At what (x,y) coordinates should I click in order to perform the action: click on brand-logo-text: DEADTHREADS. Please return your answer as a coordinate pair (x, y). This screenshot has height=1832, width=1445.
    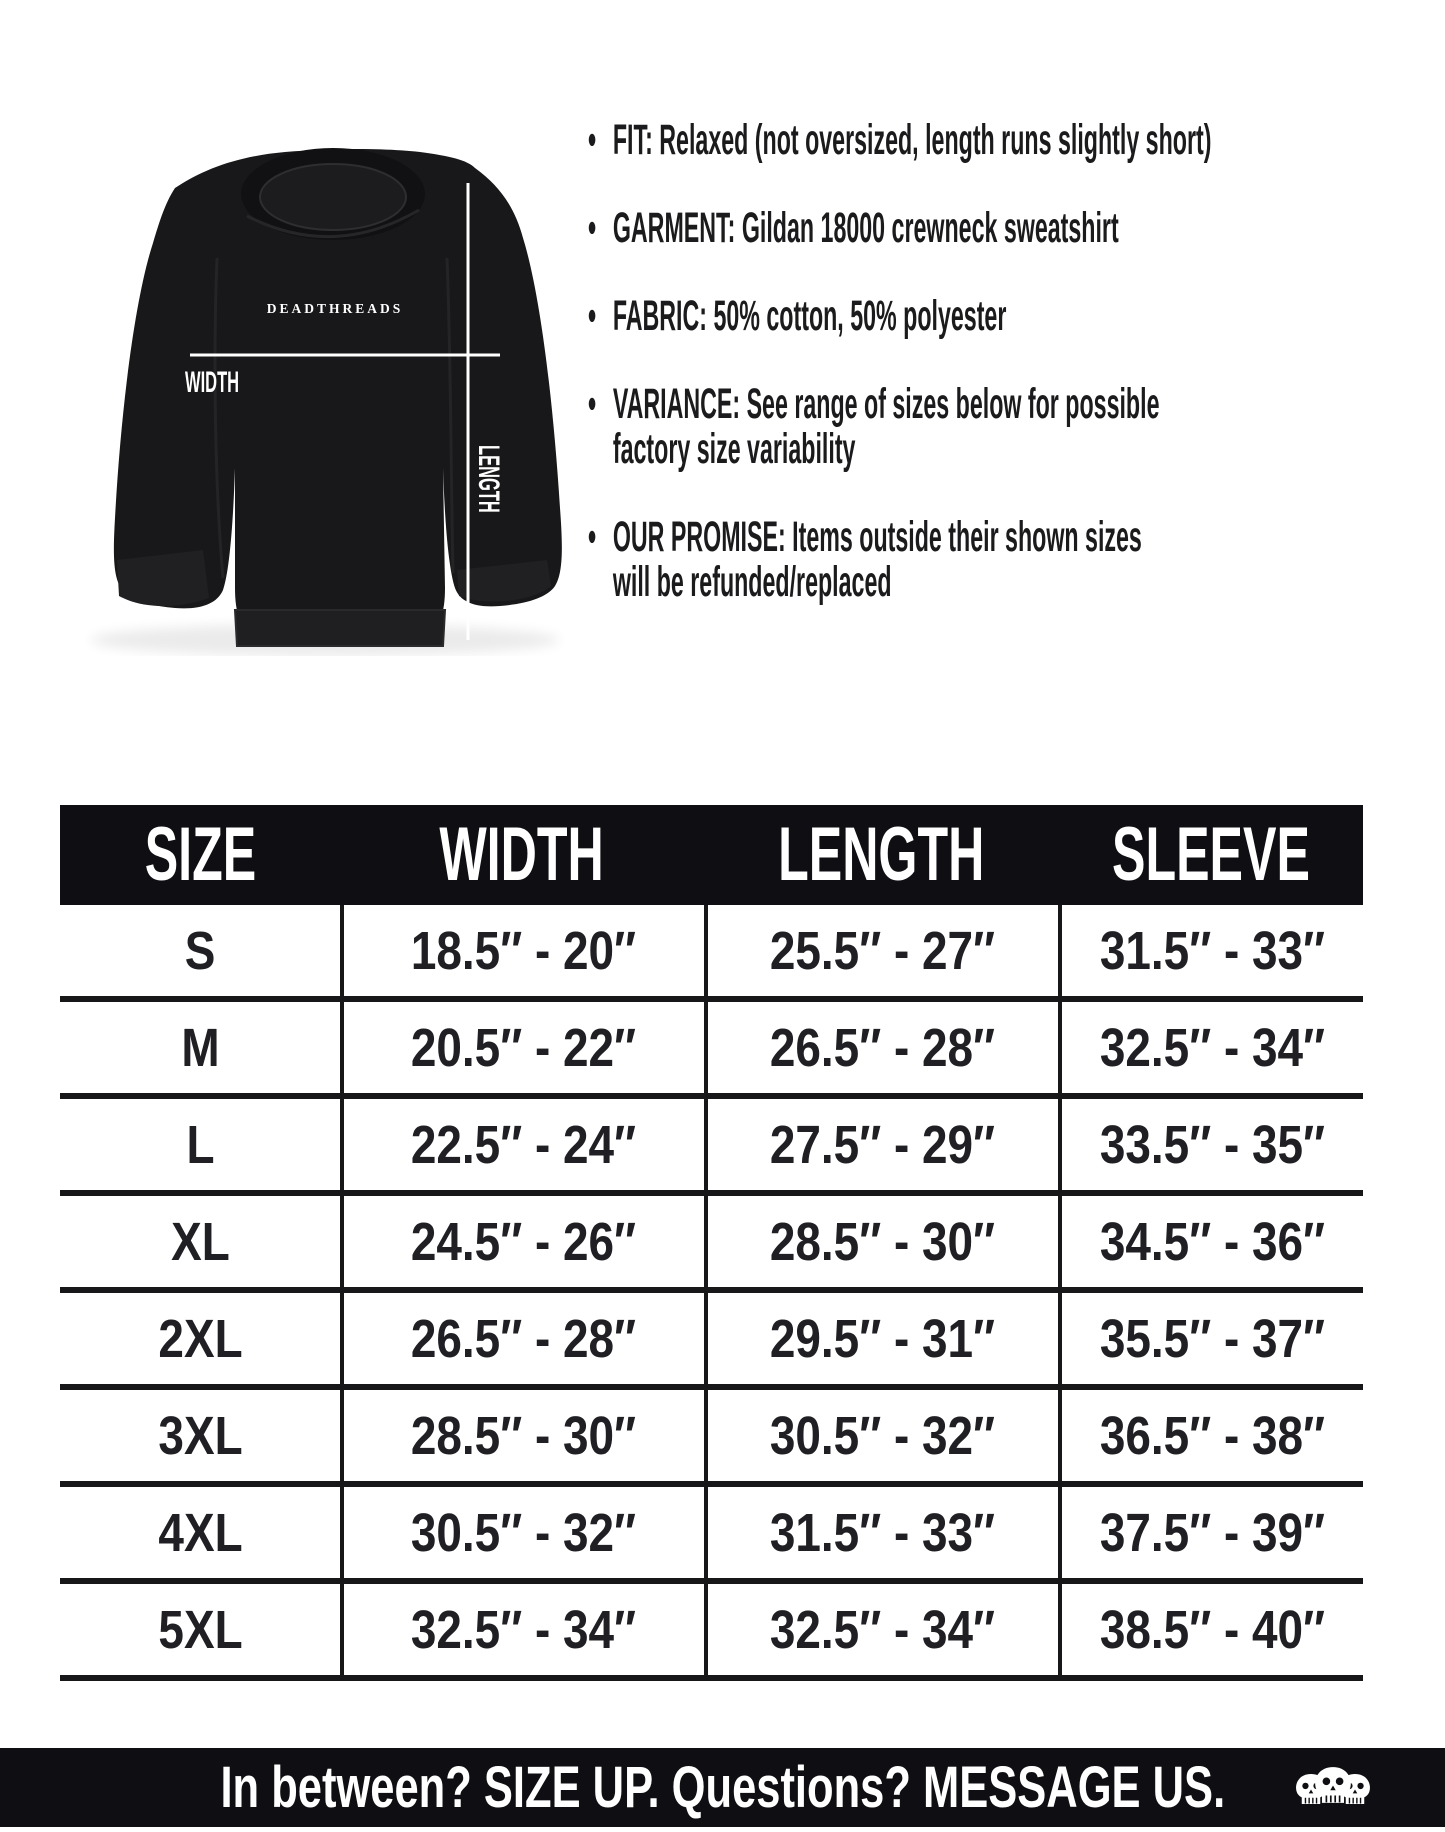
    Looking at the image, I should click on (335, 308).